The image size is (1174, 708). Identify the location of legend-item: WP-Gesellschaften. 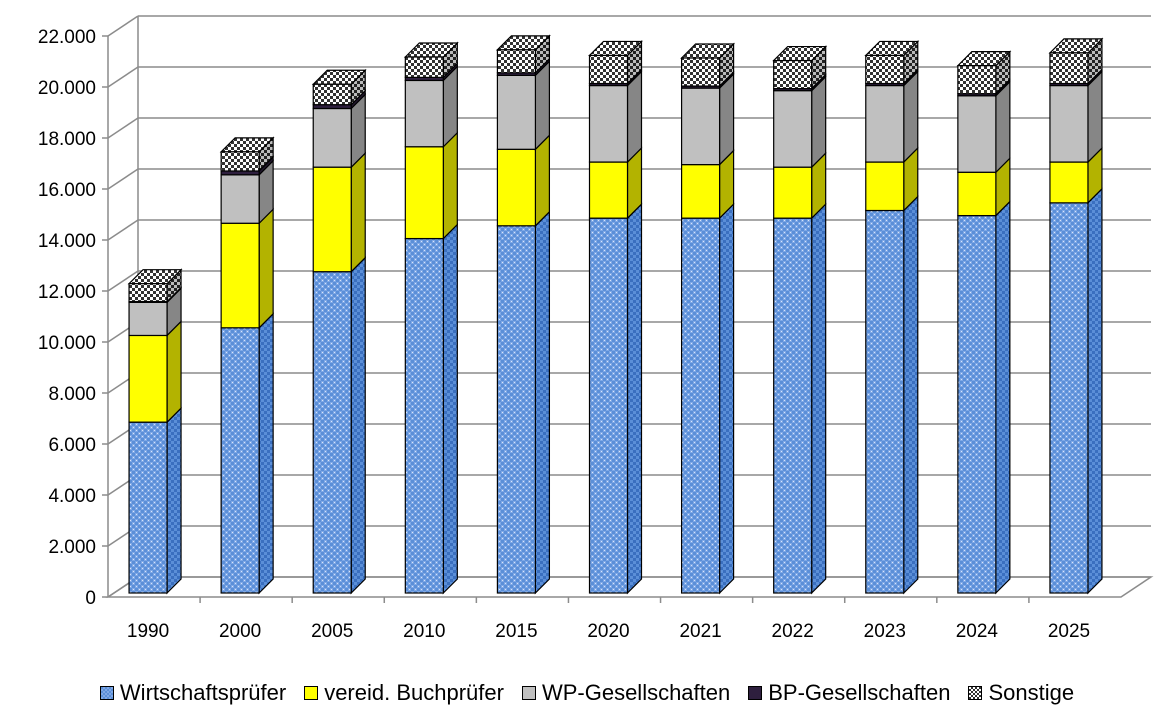
(625, 693).